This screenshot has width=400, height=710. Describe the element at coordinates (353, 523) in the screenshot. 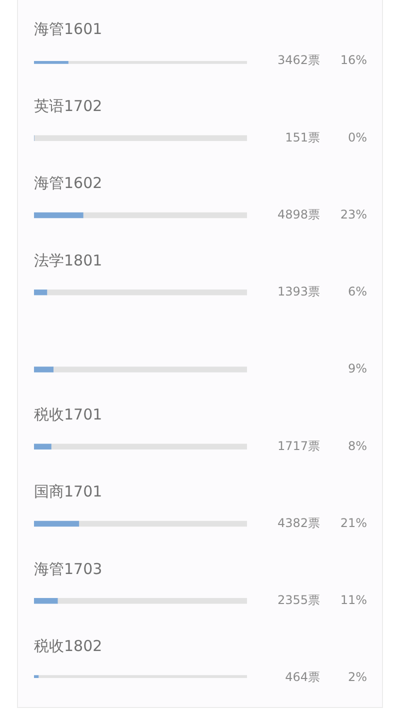

I see `data-label: 21%` at that location.